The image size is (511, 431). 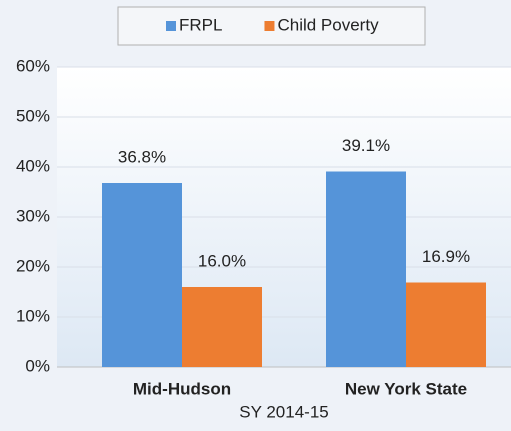 I want to click on data-label: 16.0%, so click(x=222, y=260).